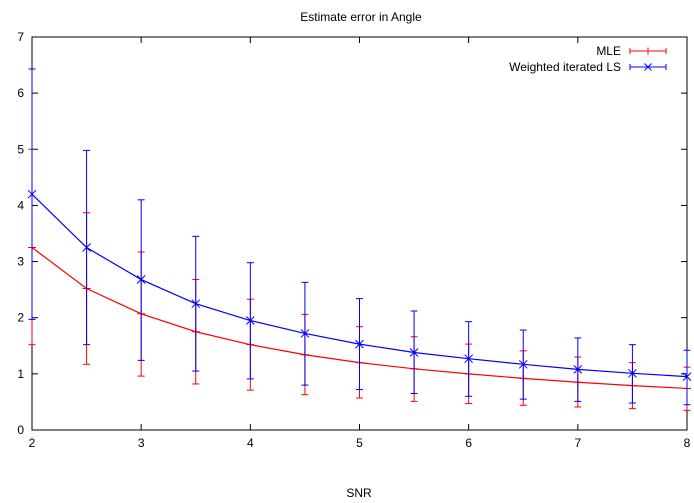 This screenshot has width=694, height=503. I want to click on legend-marker-wils, so click(648, 67).